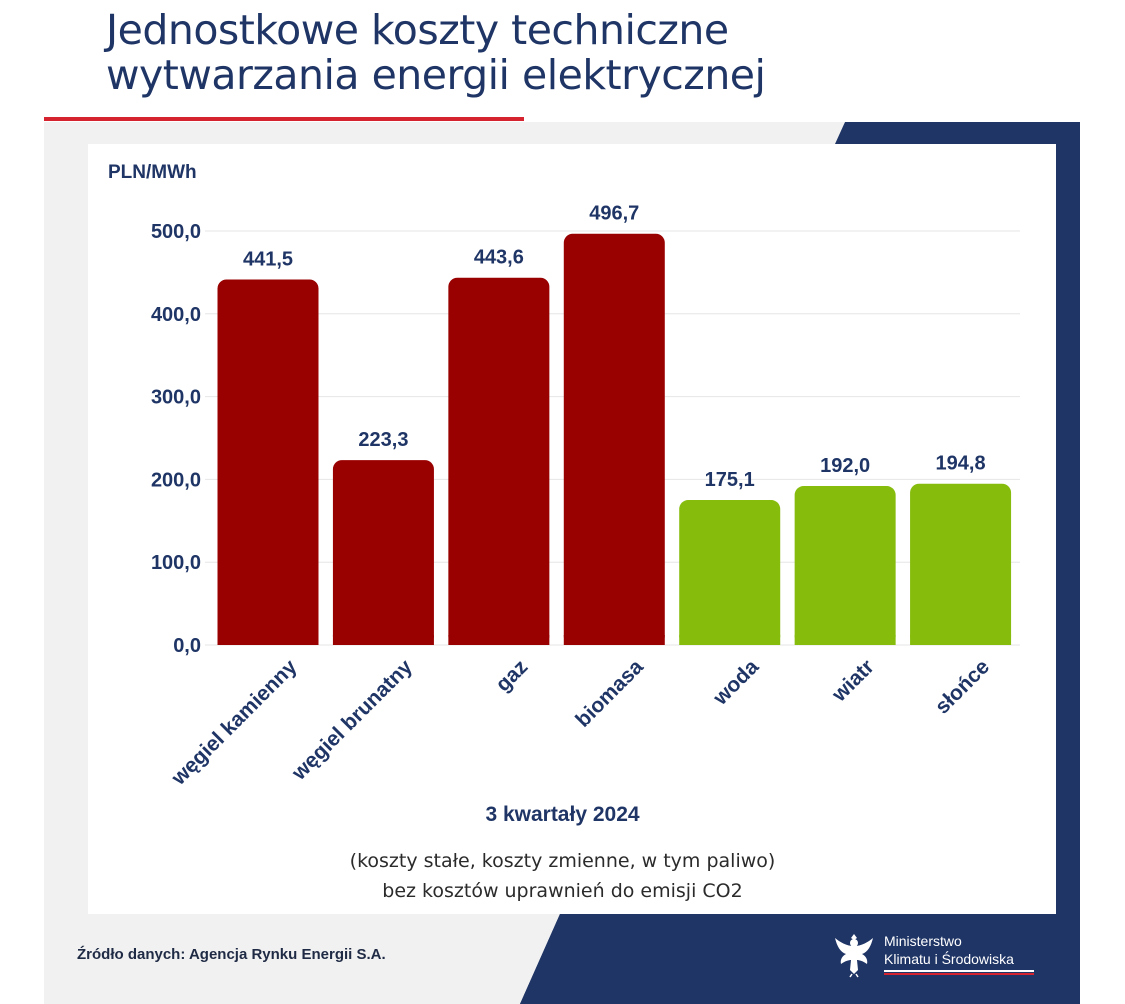 The height and width of the screenshot is (1004, 1125). What do you see at coordinates (511, 675) in the screenshot?
I see `x-tick-label: gaz` at bounding box center [511, 675].